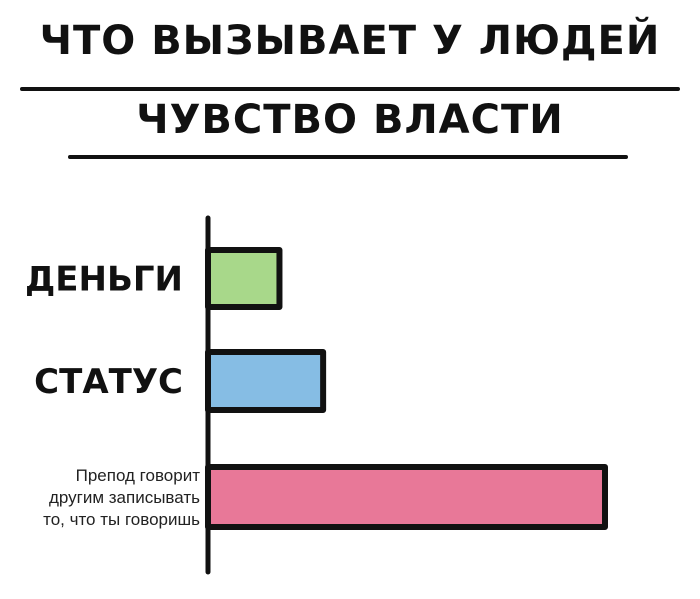  Describe the element at coordinates (350, 120) in the screenshot. I see `chart-title-line-2: ЧУВСТВО ВЛАСТИ` at that location.